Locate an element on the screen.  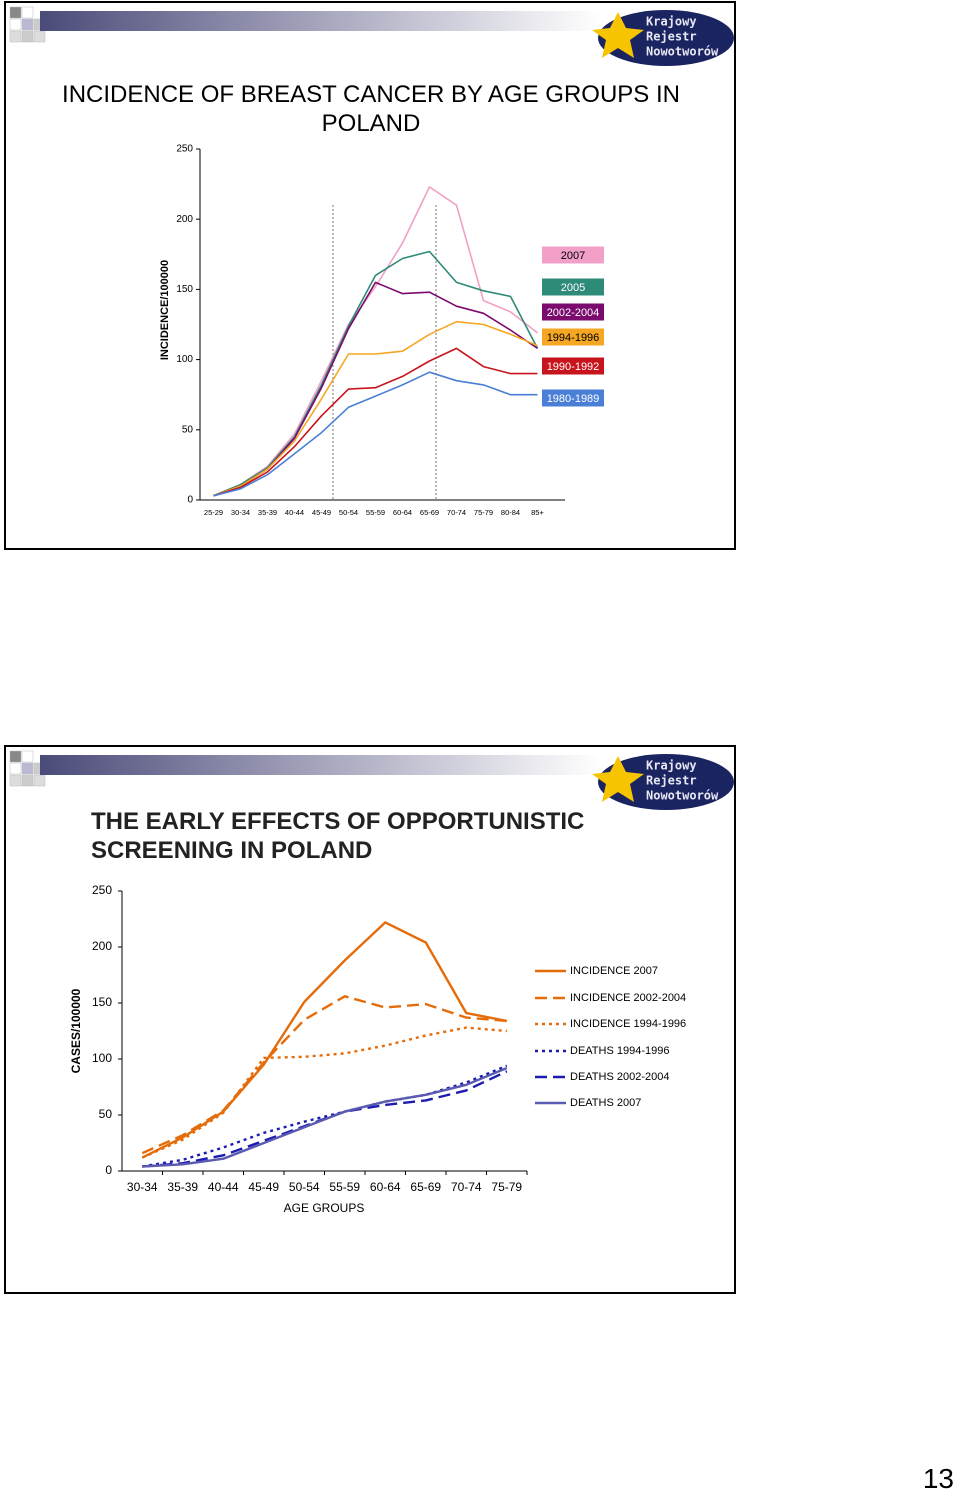
legend-label: INCIDENCE 2007 is located at coordinates (614, 971).